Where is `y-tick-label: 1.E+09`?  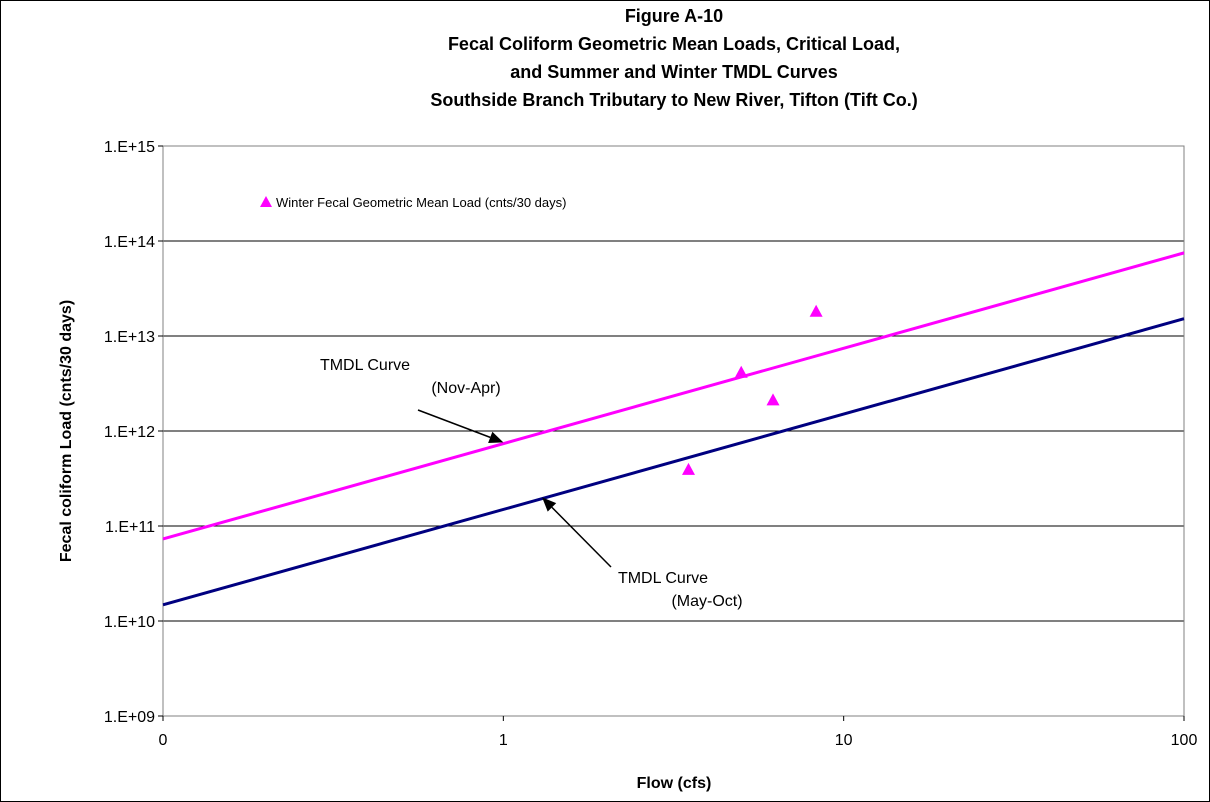 y-tick-label: 1.E+09 is located at coordinates (129, 717).